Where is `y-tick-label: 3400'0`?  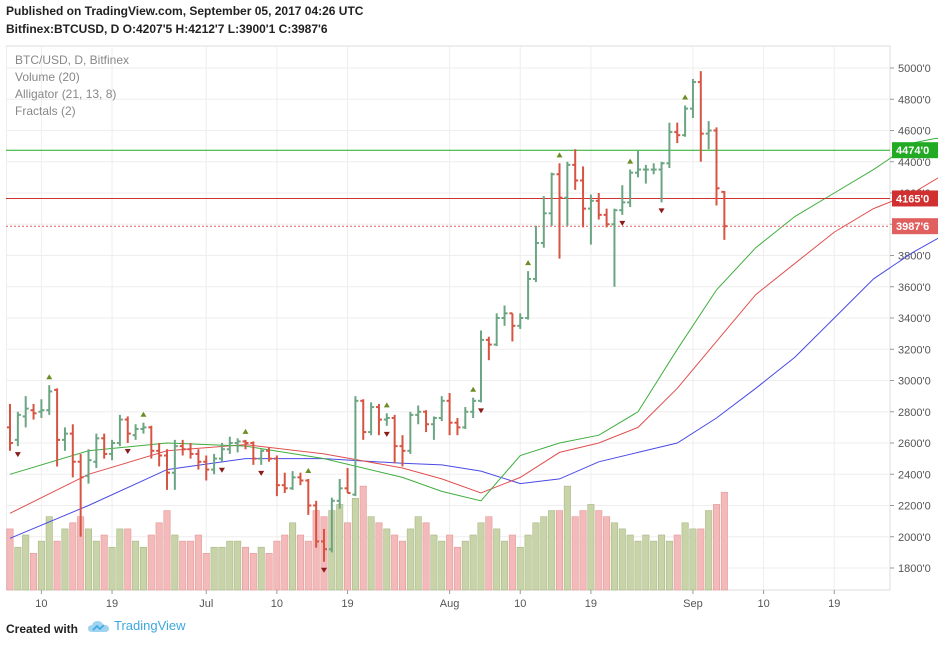 y-tick-label: 3400'0 is located at coordinates (914, 319).